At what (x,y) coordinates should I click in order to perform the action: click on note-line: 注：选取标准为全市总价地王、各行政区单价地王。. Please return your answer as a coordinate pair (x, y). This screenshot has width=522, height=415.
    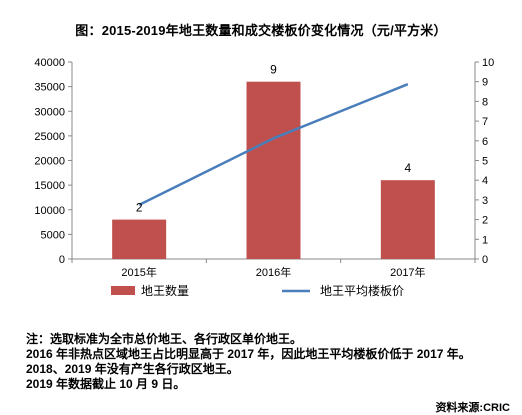
    Looking at the image, I should click on (164, 339).